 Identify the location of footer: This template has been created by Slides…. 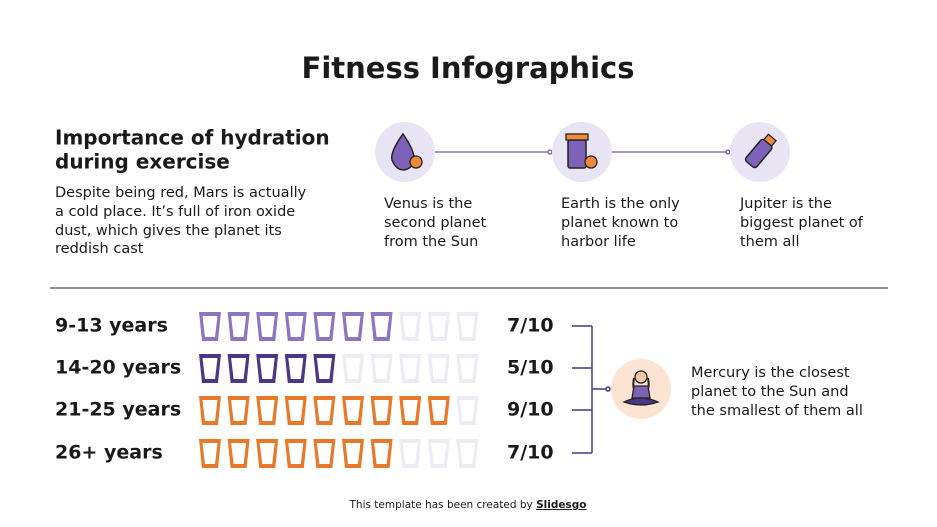
(468, 505).